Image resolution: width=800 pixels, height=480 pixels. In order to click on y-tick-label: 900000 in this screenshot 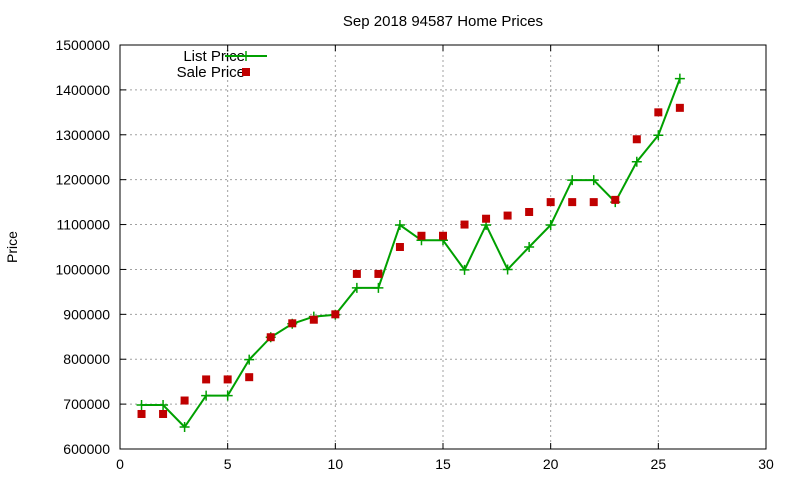, I will do `click(86, 314)`.